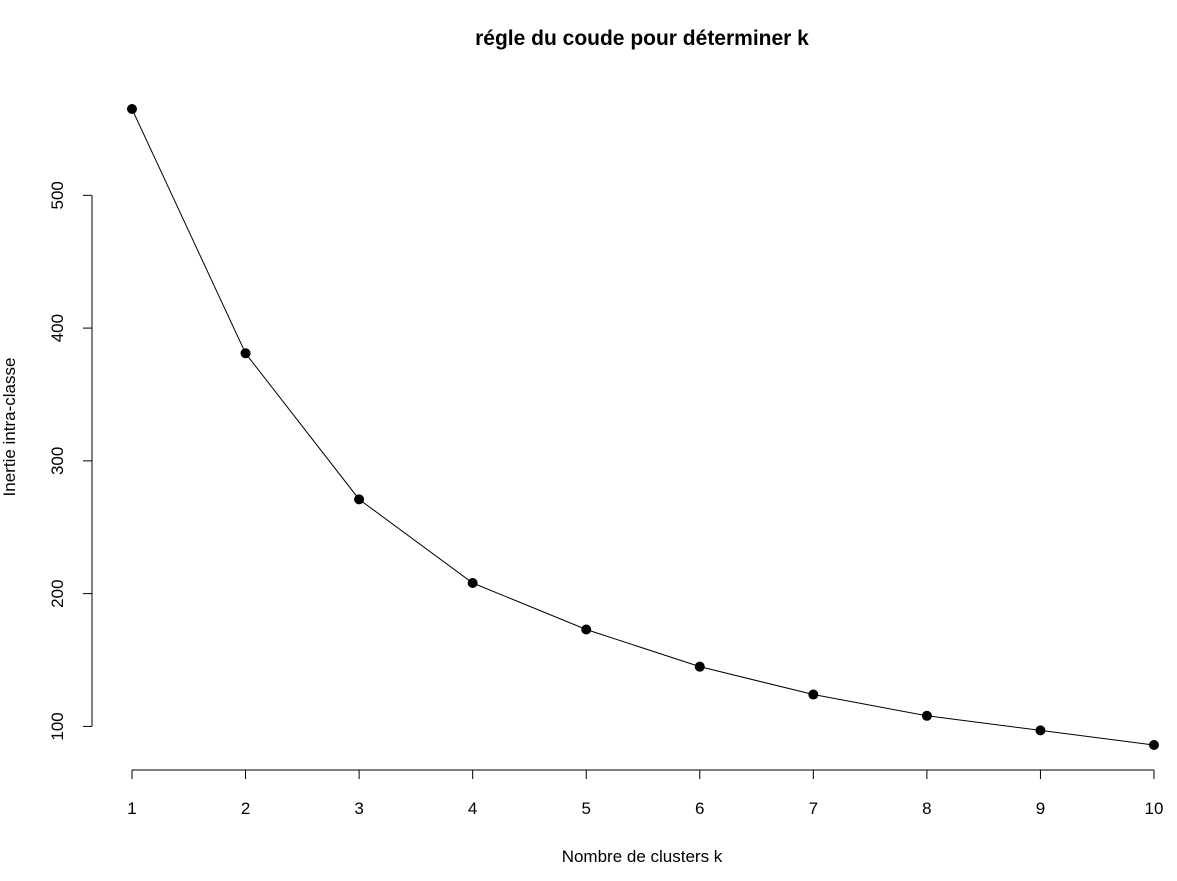 This screenshot has height=881, width=1177. Describe the element at coordinates (813, 808) in the screenshot. I see `x-tick-label: 7` at that location.